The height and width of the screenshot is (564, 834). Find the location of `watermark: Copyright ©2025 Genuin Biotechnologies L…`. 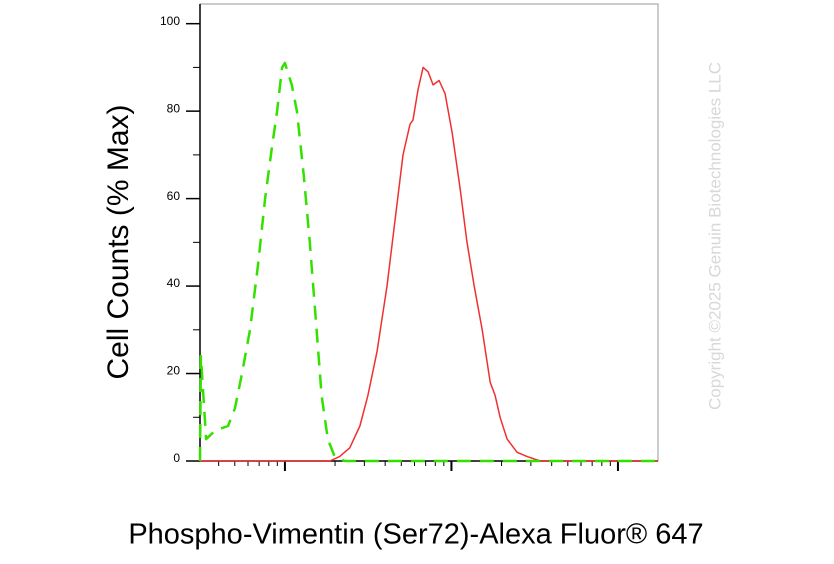

watermark: Copyright ©2025 Genuin Biotechnologies L… is located at coordinates (714, 236).